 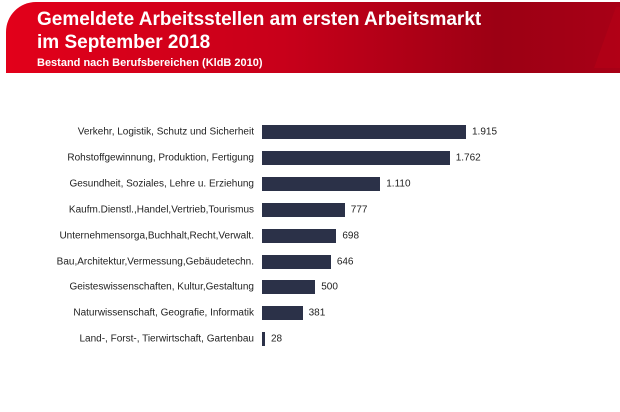 I want to click on data-label: 1.915, so click(x=485, y=132).